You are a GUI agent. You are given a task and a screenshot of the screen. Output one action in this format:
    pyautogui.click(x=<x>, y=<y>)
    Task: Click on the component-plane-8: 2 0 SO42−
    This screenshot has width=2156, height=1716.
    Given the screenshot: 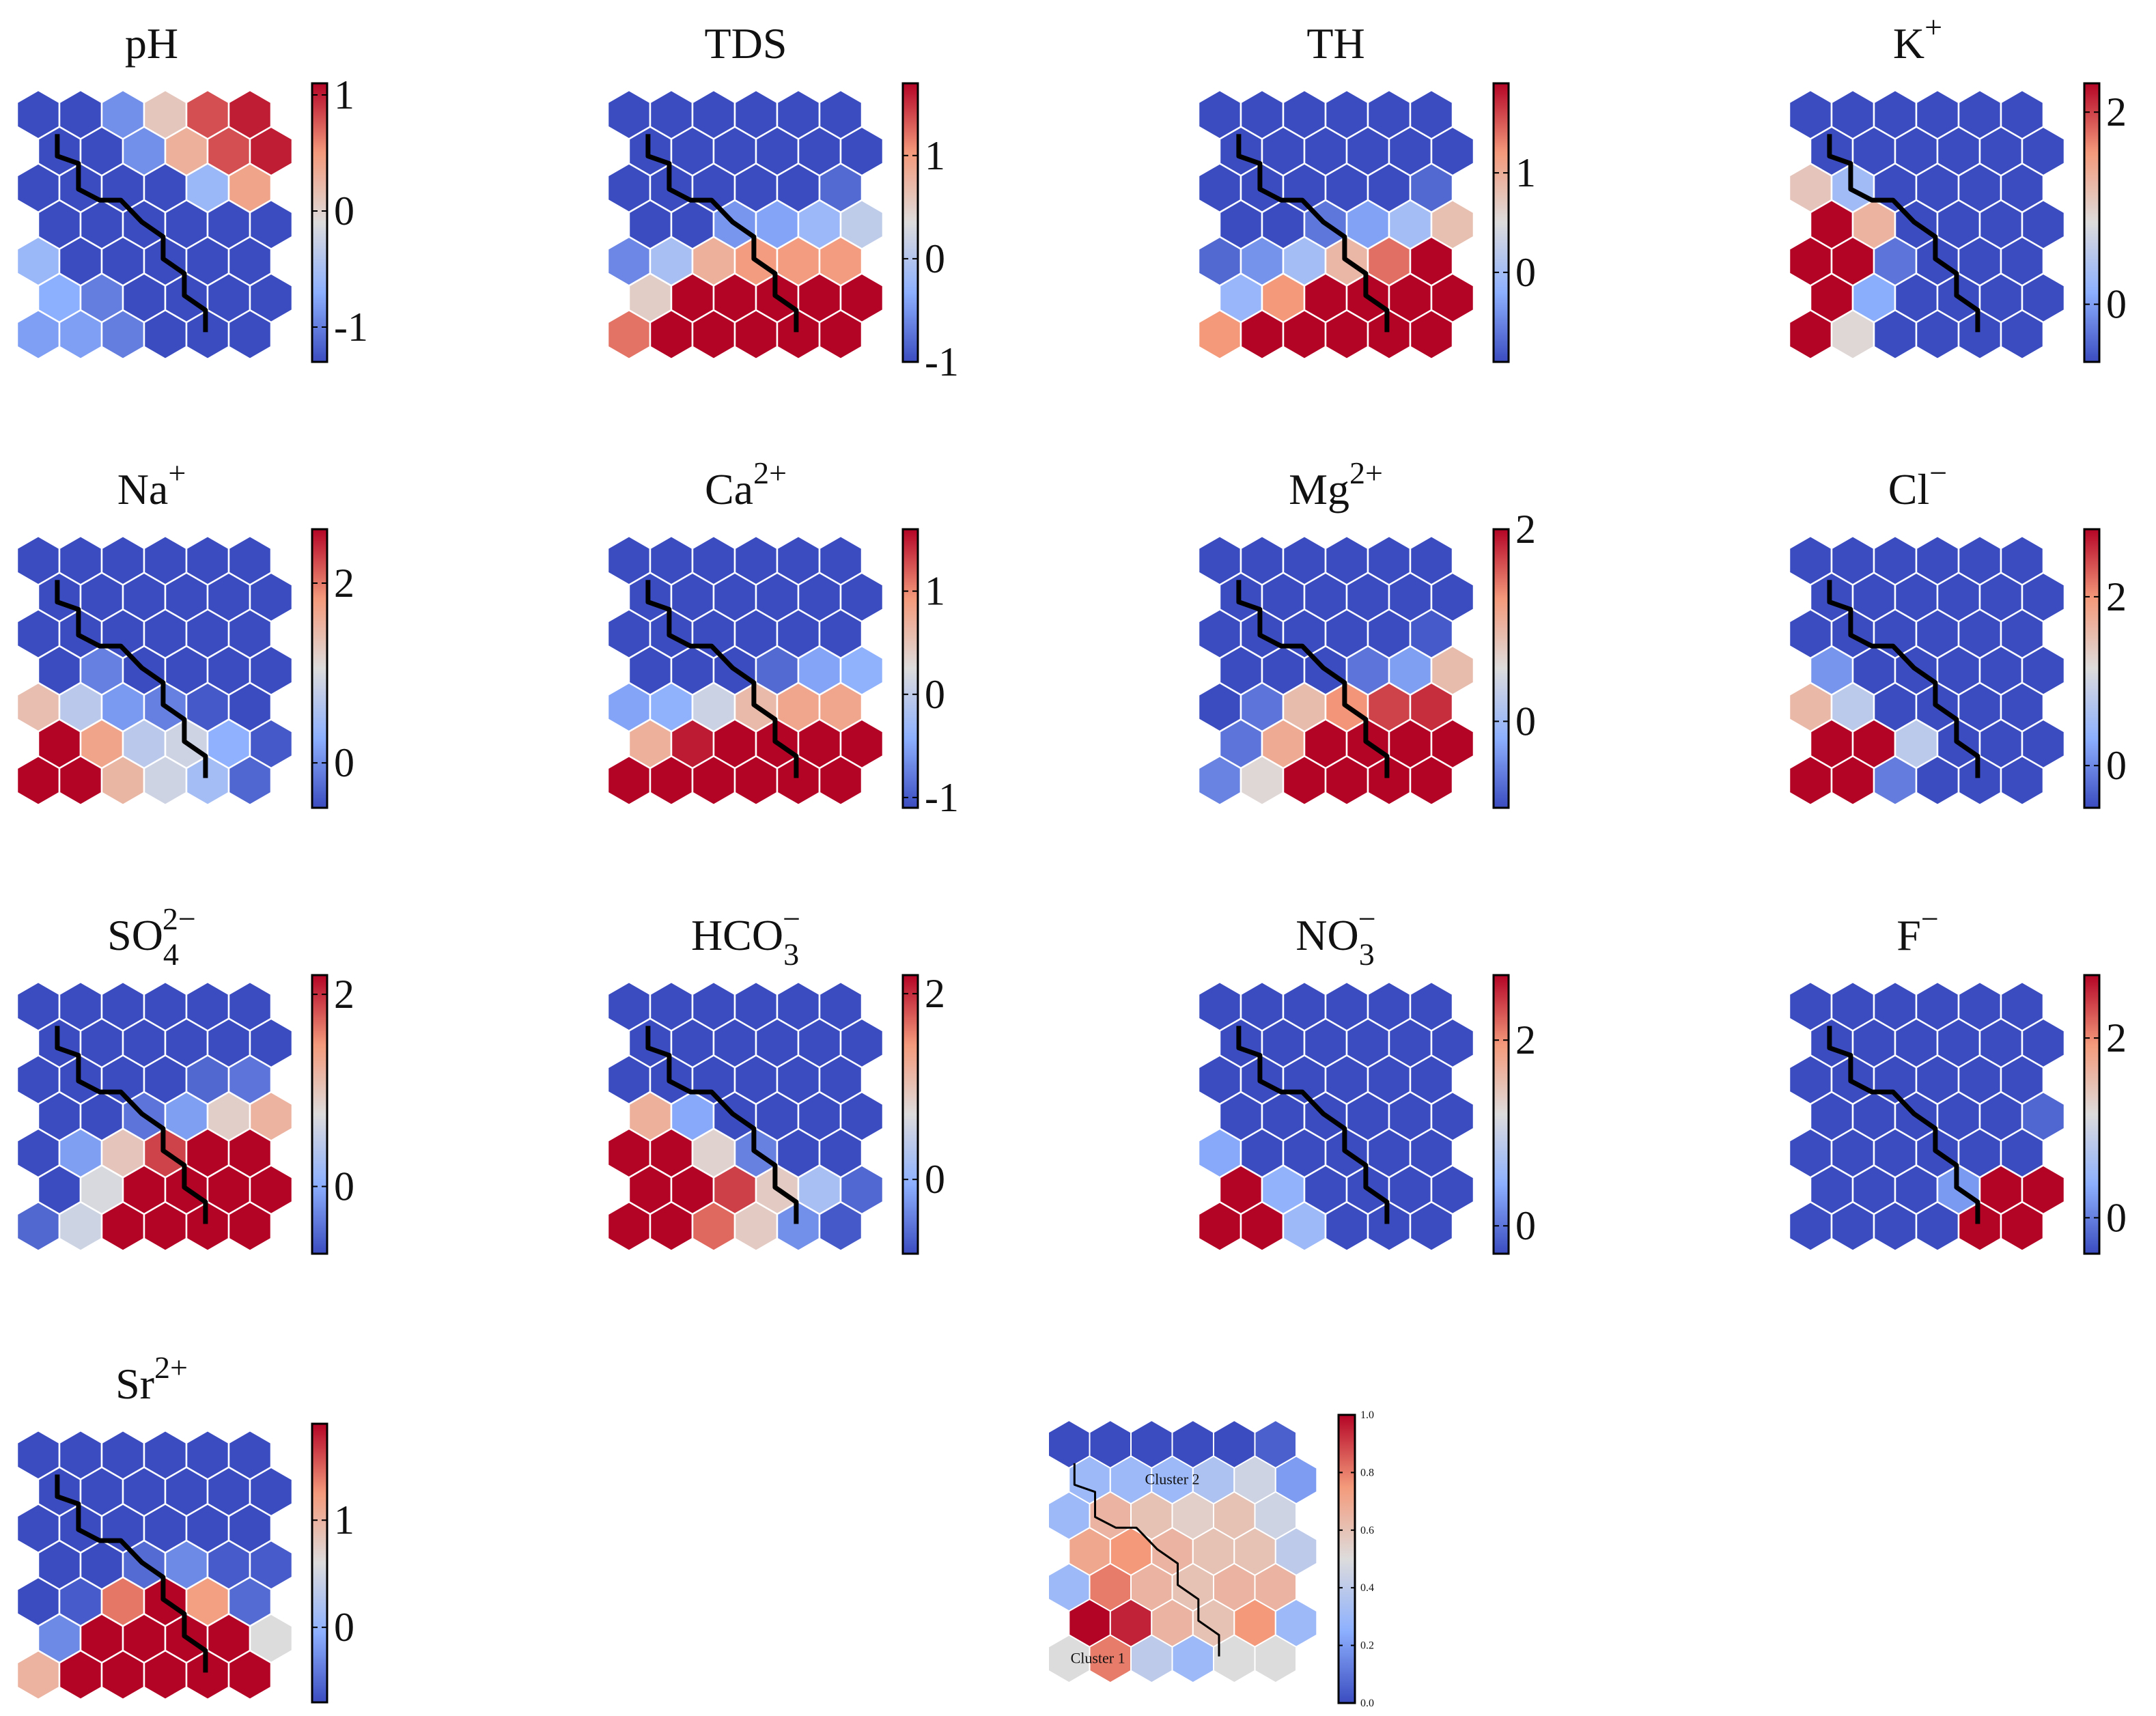 What is the action you would take?
    pyautogui.click(x=185, y=1078)
    